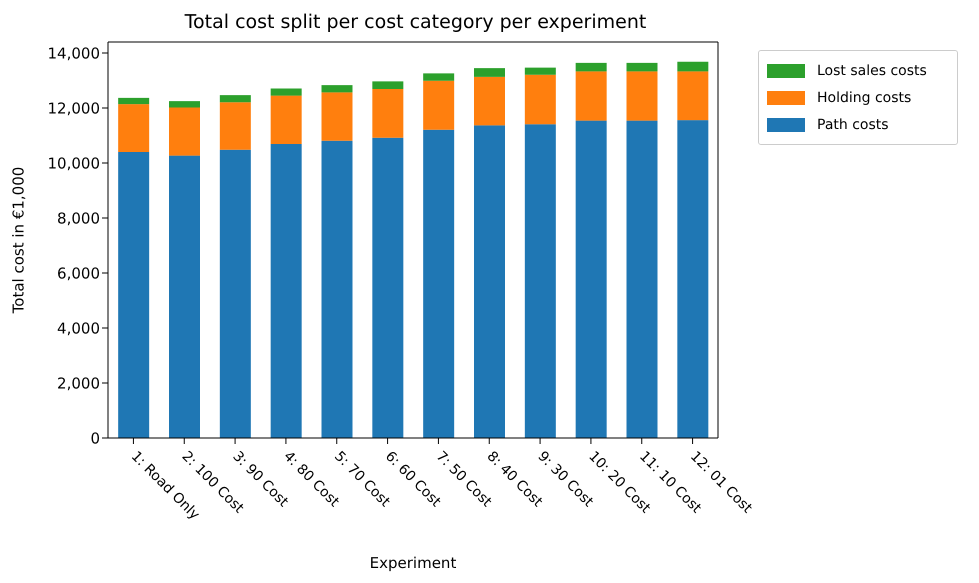 The height and width of the screenshot is (583, 979). Describe the element at coordinates (74, 163) in the screenshot. I see `y-tick-label: 10,000` at that location.